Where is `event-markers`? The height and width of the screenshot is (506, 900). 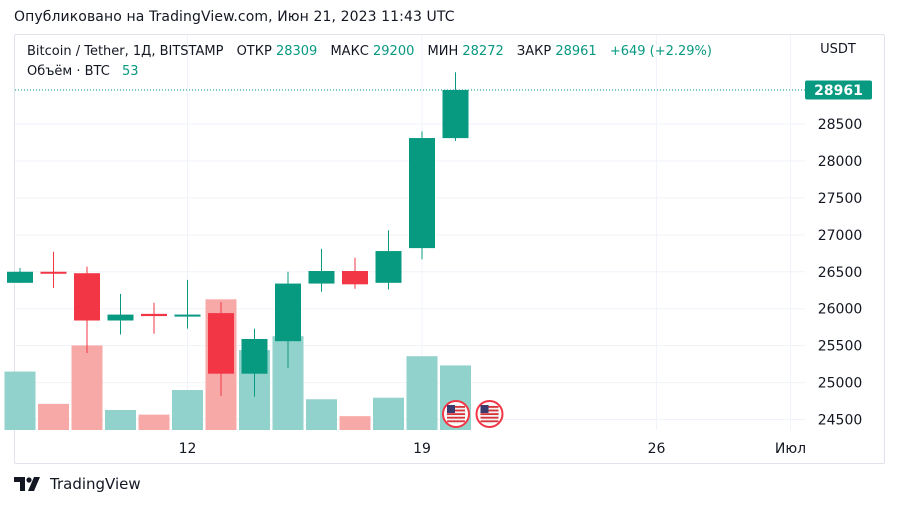 event-markers is located at coordinates (473, 414).